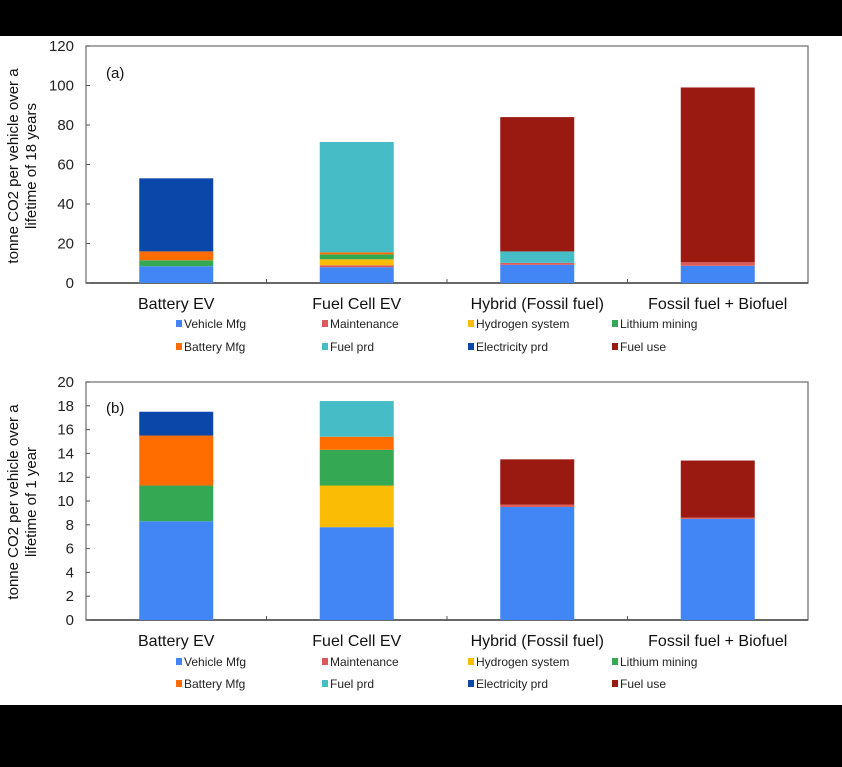  I want to click on y-tick-label: 120, so click(61, 46).